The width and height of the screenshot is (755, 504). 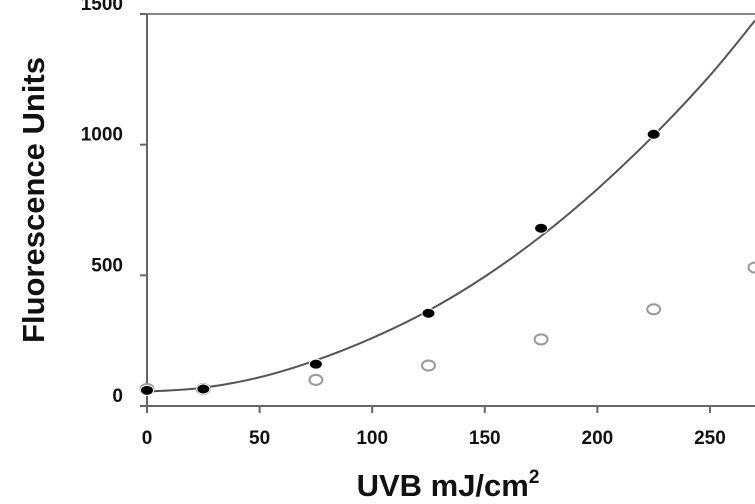 What do you see at coordinates (534, 477) in the screenshot?
I see `x-axis-title-superscript: 2` at bounding box center [534, 477].